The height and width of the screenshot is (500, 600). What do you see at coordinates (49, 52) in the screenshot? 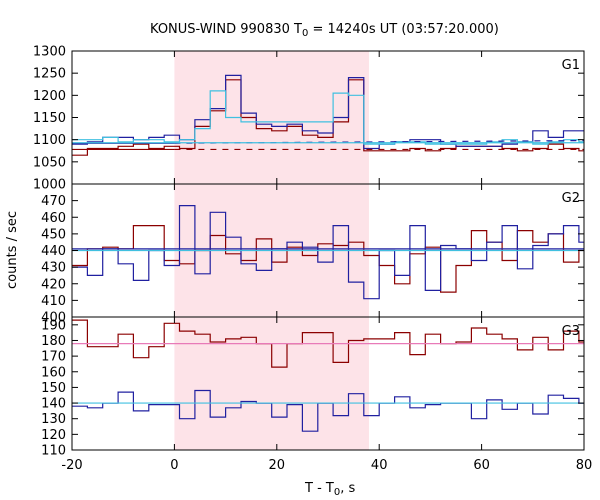
I see `y-tick-label: 1300` at bounding box center [49, 52].